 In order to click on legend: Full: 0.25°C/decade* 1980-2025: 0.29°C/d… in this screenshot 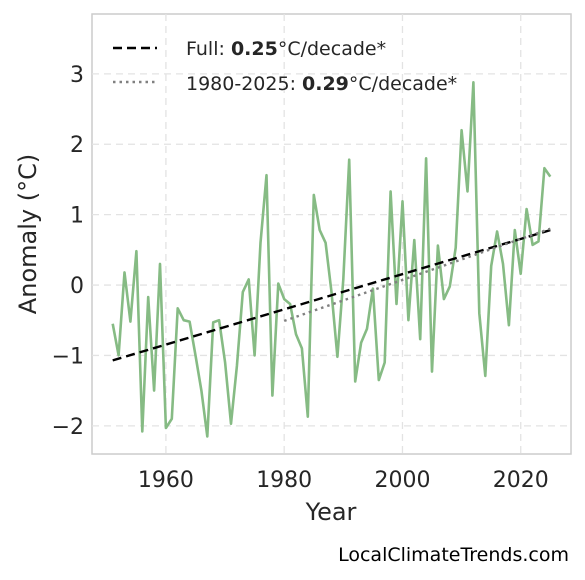, I will do `click(285, 66)`.